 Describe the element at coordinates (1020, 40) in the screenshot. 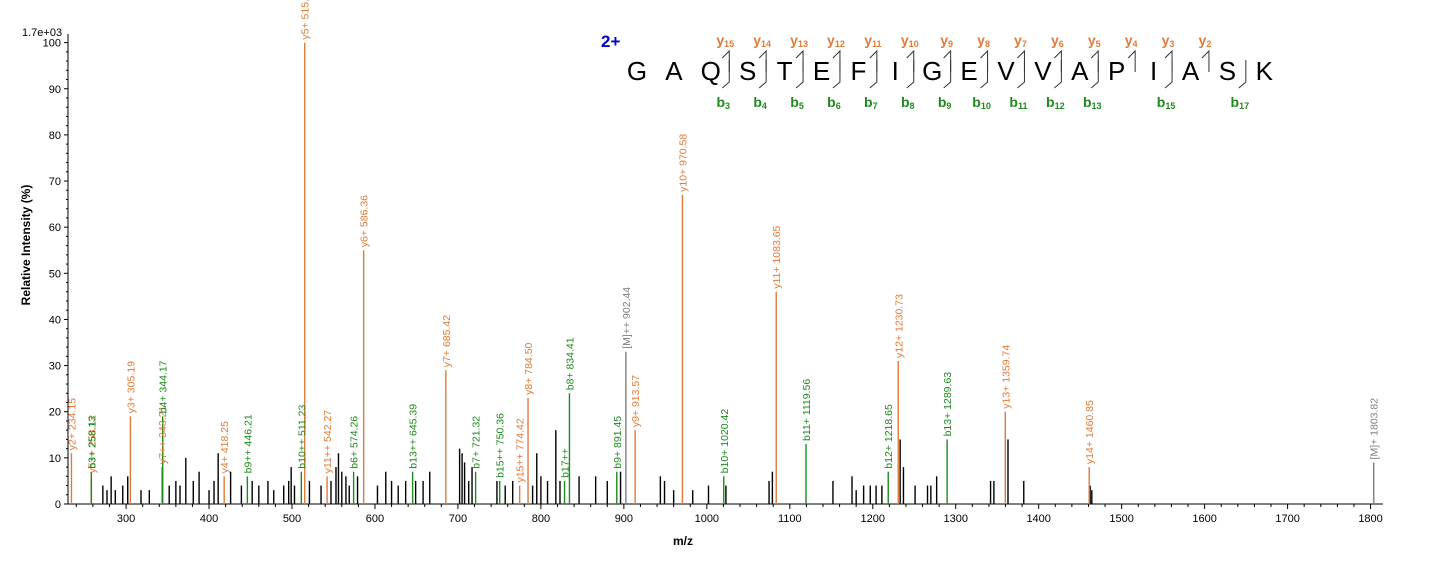

I see `y-ion-marker: y7` at that location.